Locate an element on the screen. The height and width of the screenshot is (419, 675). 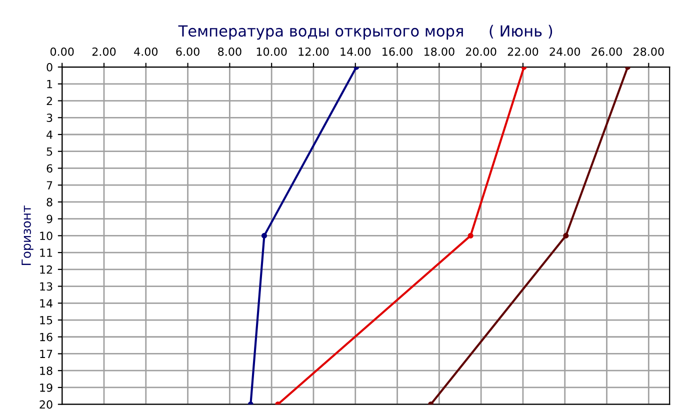
y-tick-label: 7 is located at coordinates (49, 185).